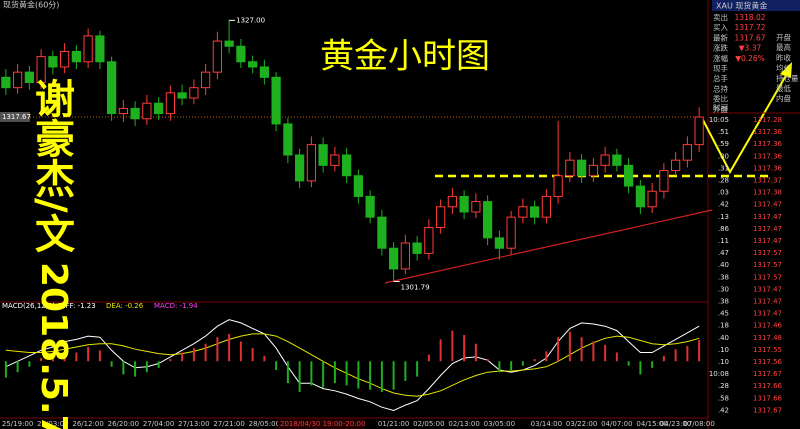 This screenshot has width=800, height=429. What do you see at coordinates (787, 78) in the screenshot?
I see `quote-side-label: 持仓量` at bounding box center [787, 78].